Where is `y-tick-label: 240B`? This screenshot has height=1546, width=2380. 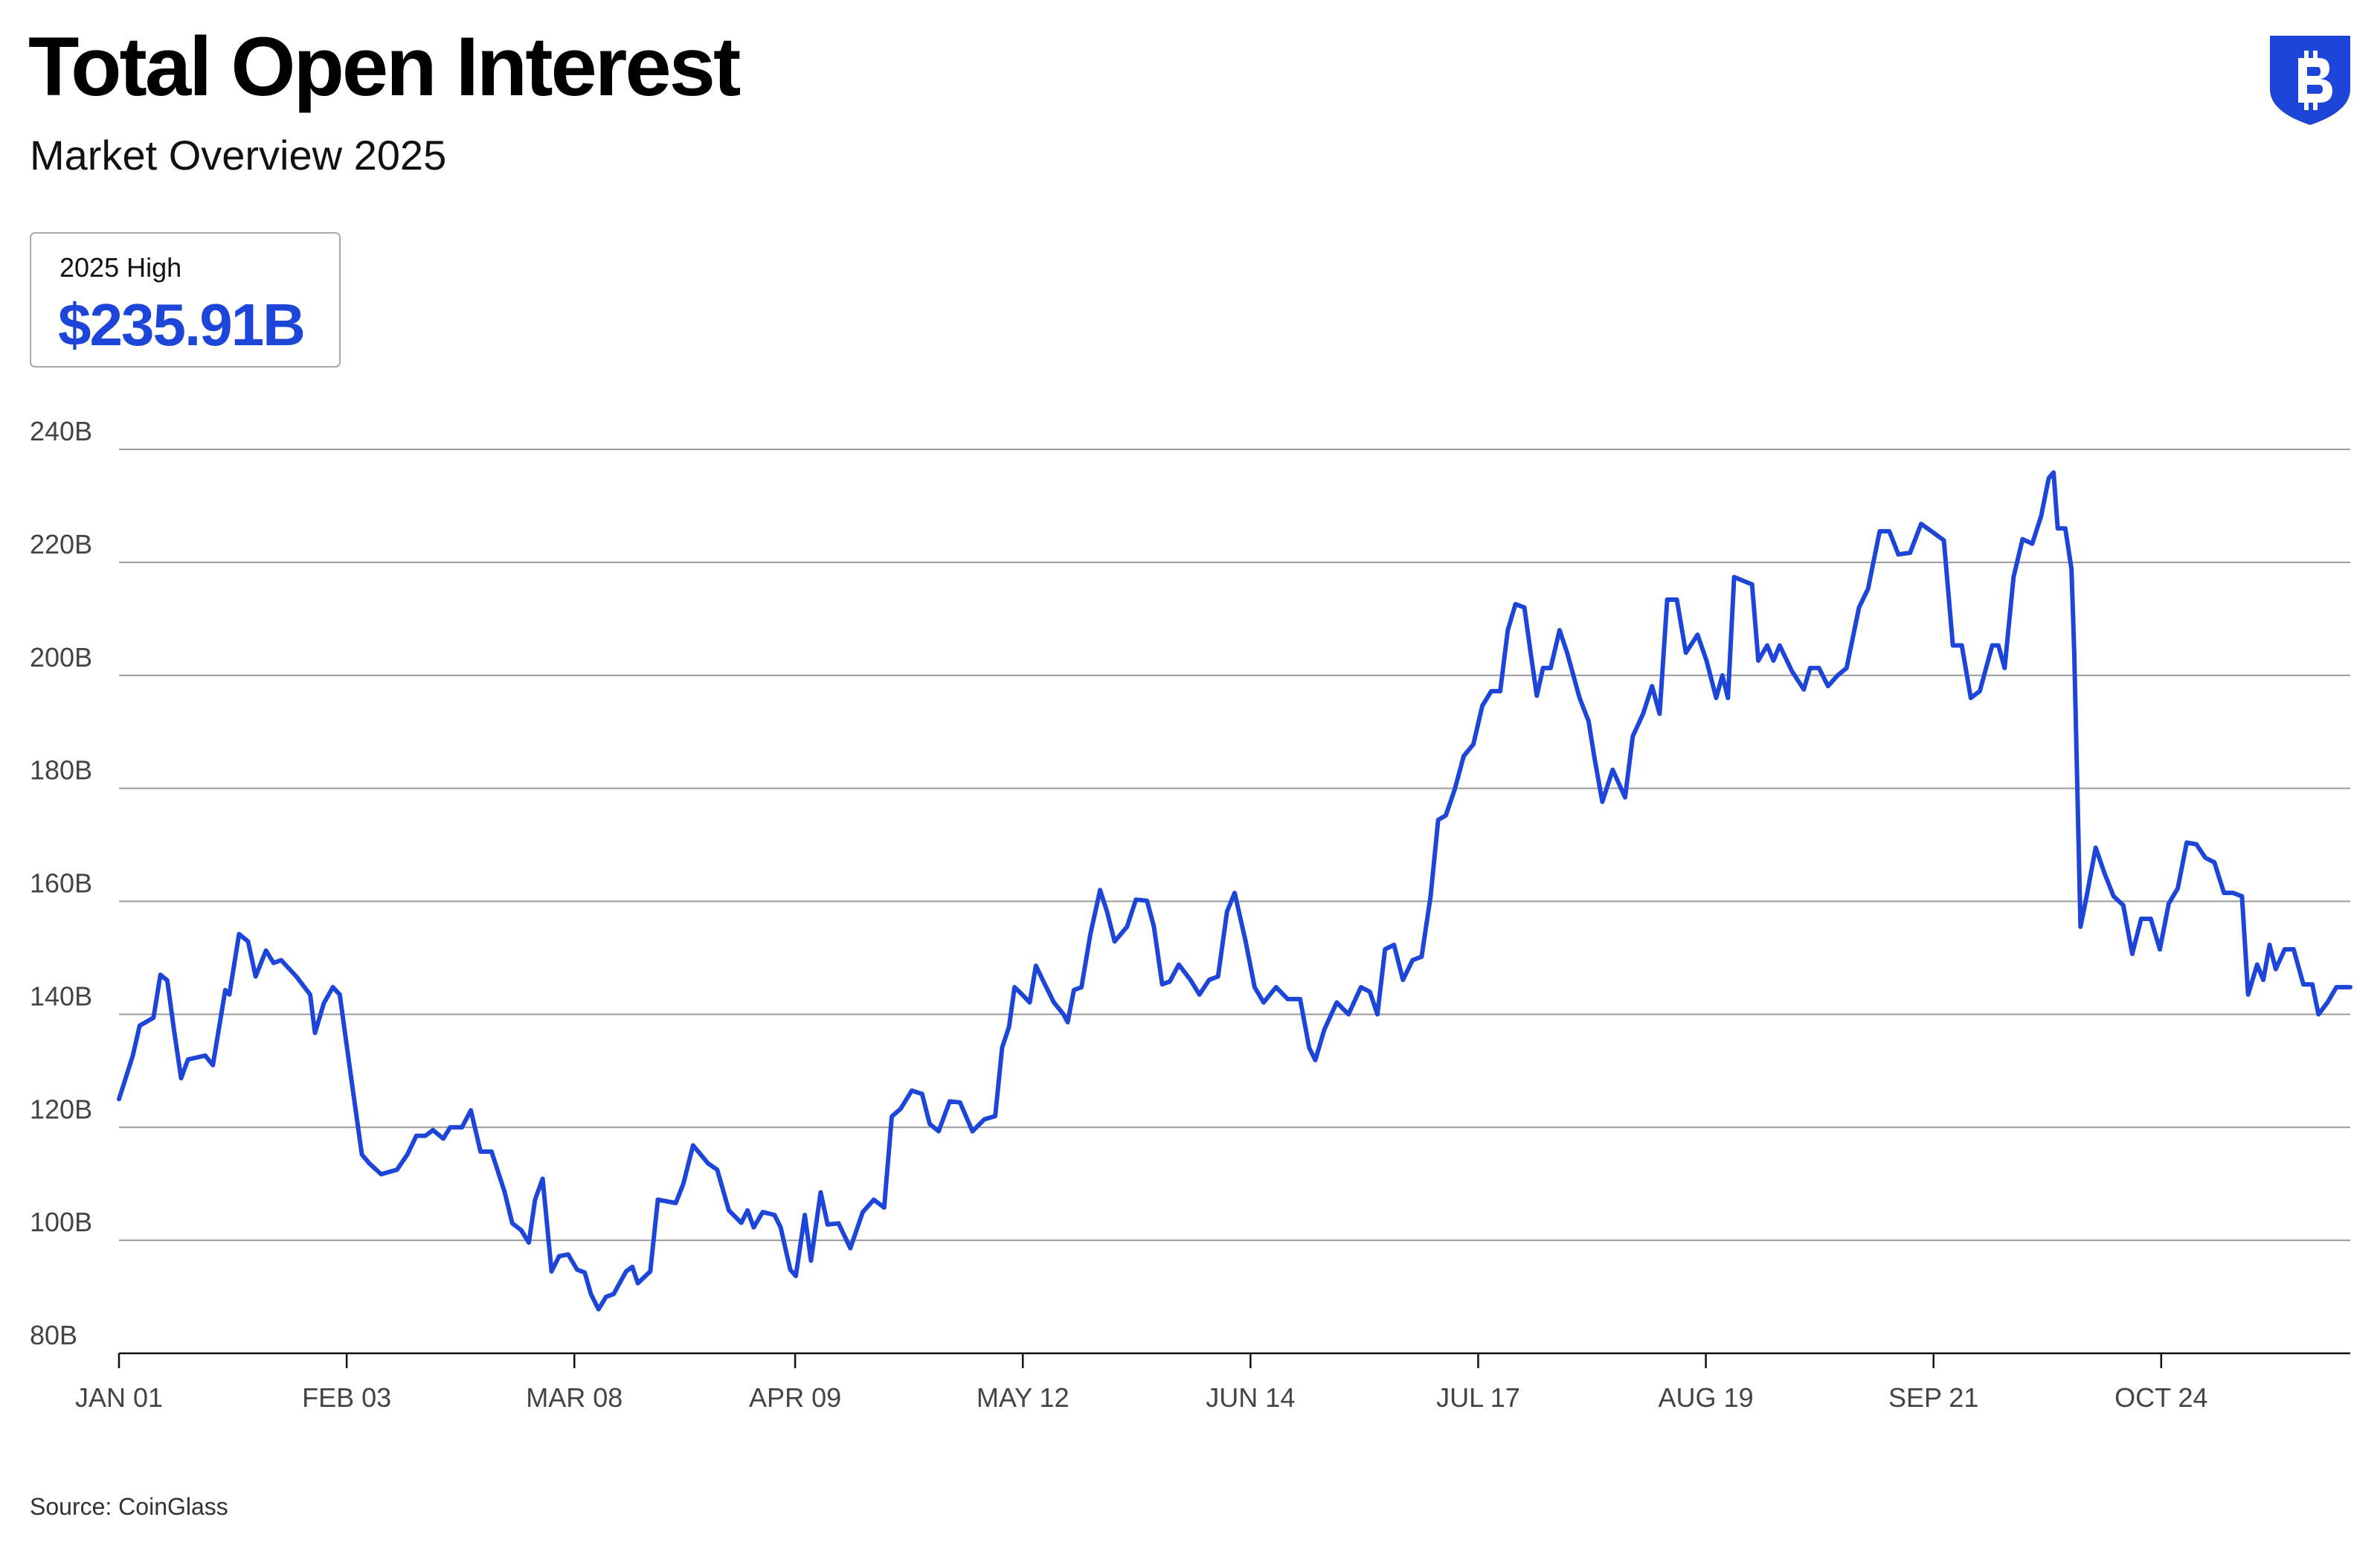 y-tick-label: 240B is located at coordinates (61, 431).